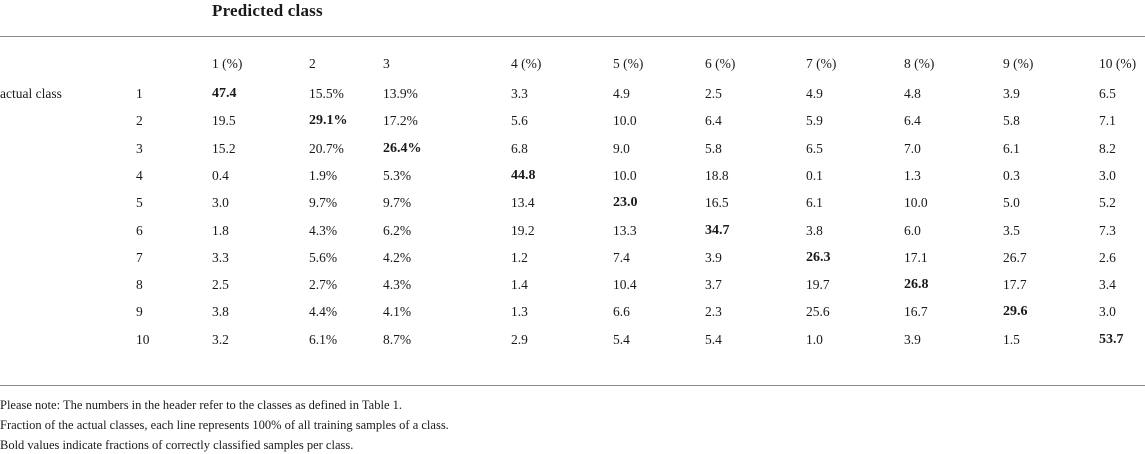 The width and height of the screenshot is (1145, 454). Describe the element at coordinates (621, 311) in the screenshot. I see `table-cell: 6.6` at that location.